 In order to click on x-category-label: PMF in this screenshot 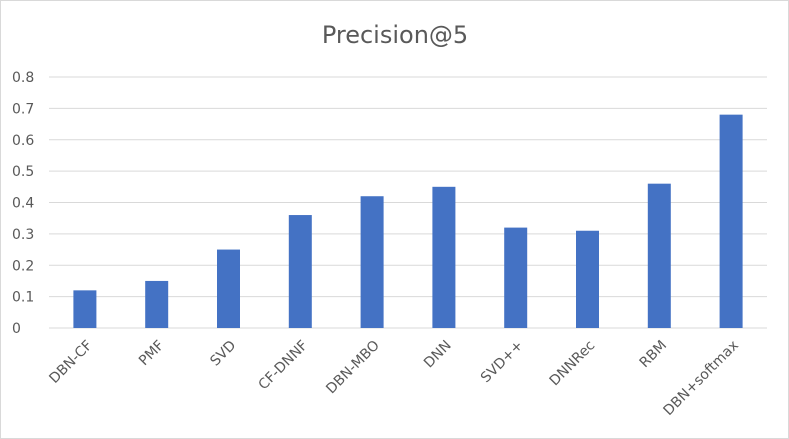, I will do `click(152, 354)`.